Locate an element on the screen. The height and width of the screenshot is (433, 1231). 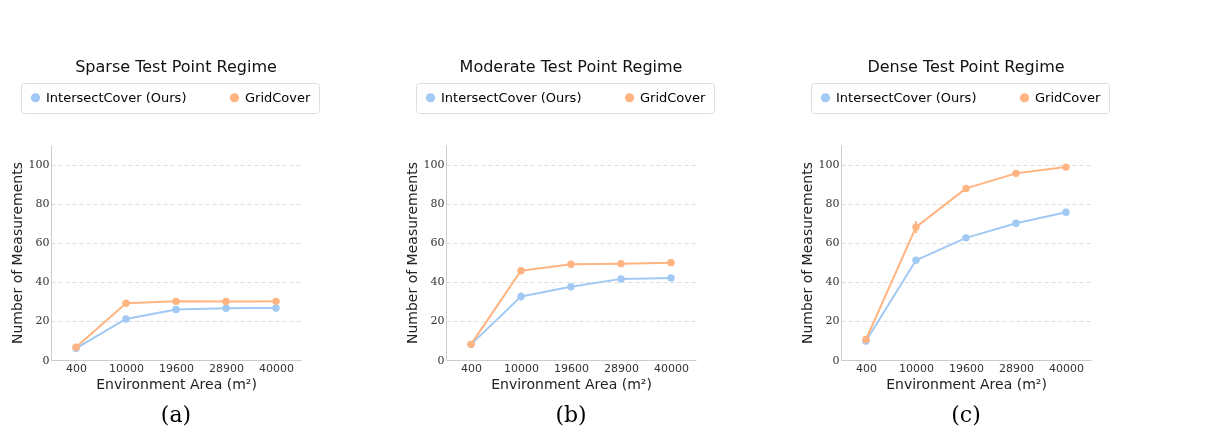
chart-title: Moderate Test Point Regime is located at coordinates (571, 66).